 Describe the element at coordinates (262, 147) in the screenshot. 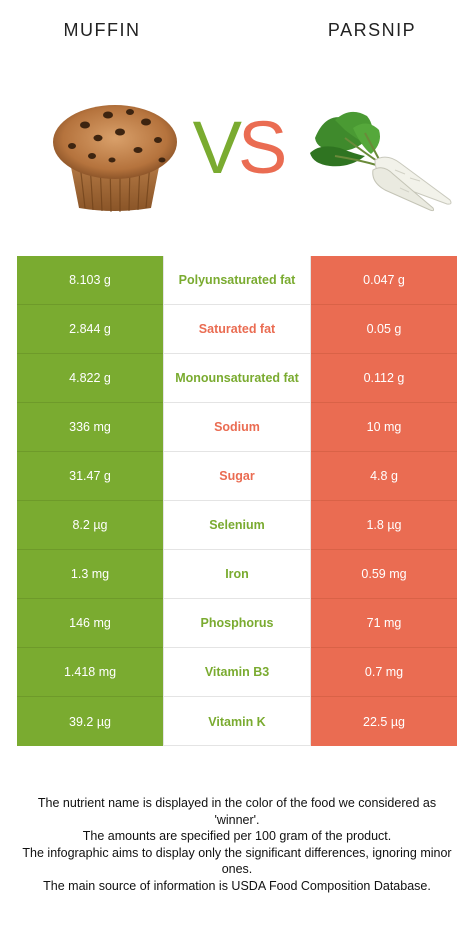

I see `vs-s: S` at that location.